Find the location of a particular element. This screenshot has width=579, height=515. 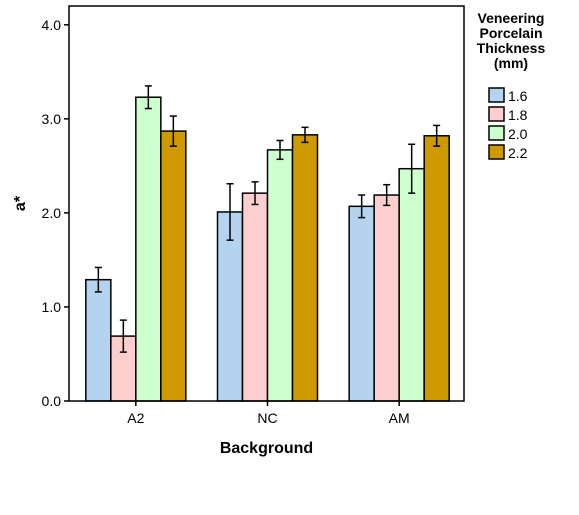

legend-title-line: (mm) is located at coordinates (511, 63).